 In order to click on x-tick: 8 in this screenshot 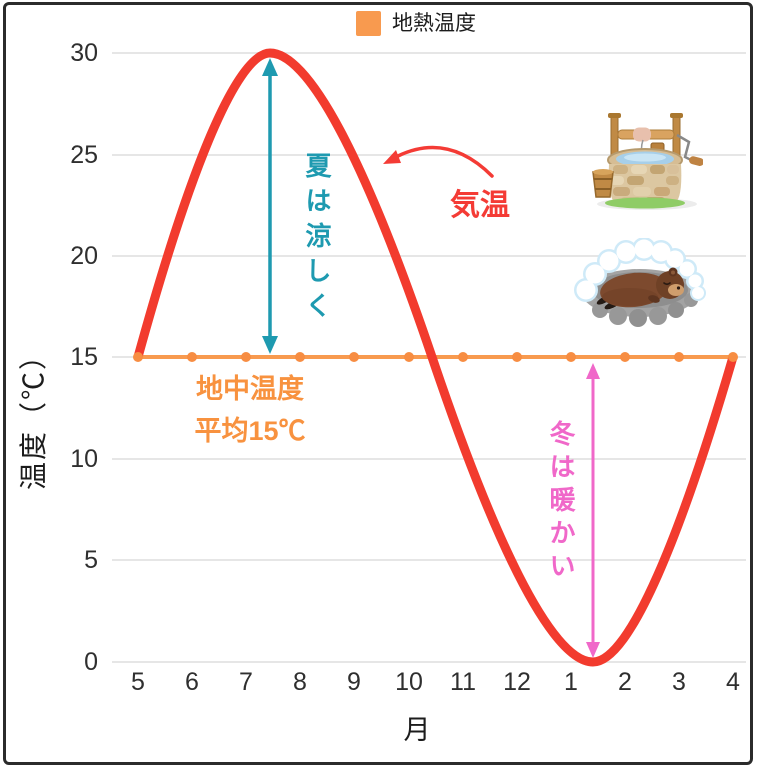, I will do `click(300, 682)`.